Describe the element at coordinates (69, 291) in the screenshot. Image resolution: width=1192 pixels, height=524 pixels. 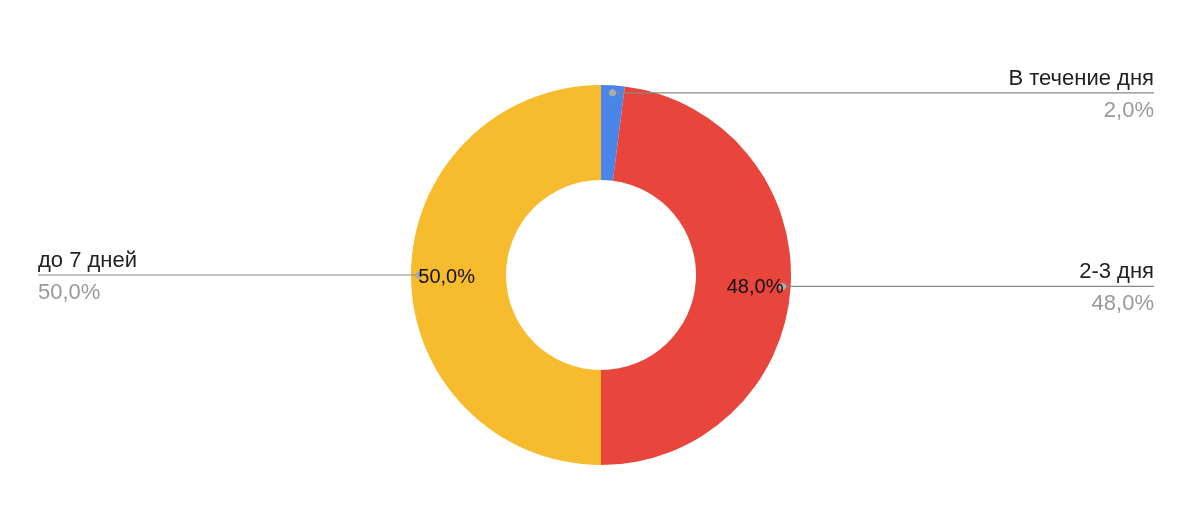
I see `data-label: 50,0%` at that location.